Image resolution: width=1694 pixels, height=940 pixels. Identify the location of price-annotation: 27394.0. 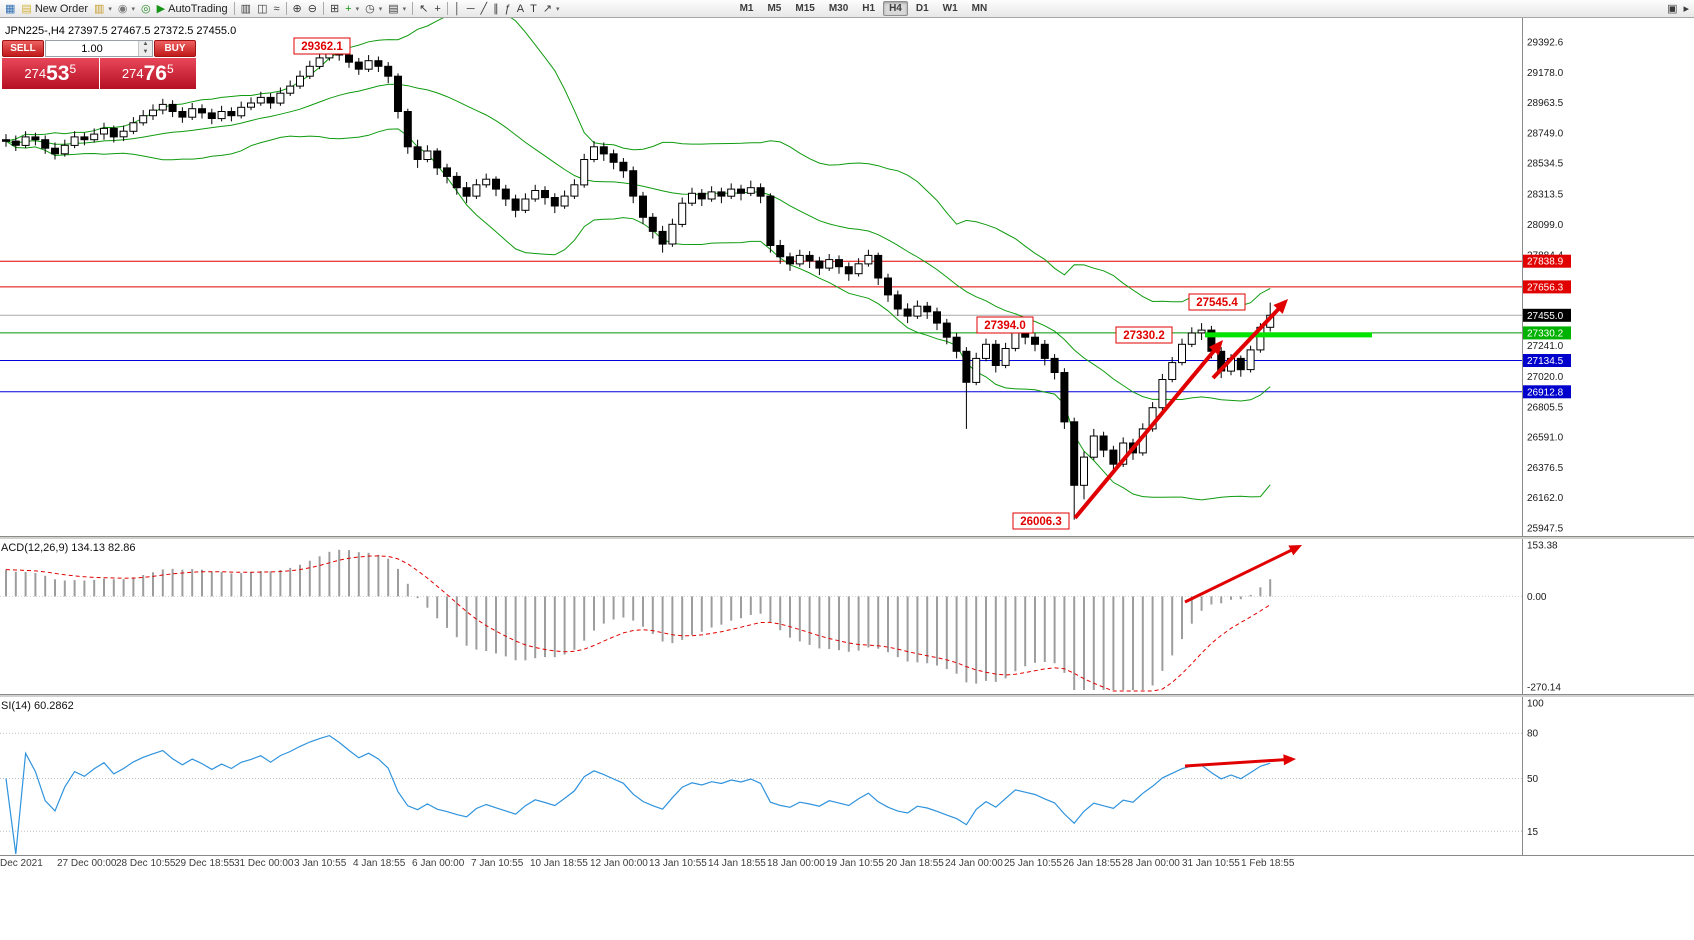
(1005, 325).